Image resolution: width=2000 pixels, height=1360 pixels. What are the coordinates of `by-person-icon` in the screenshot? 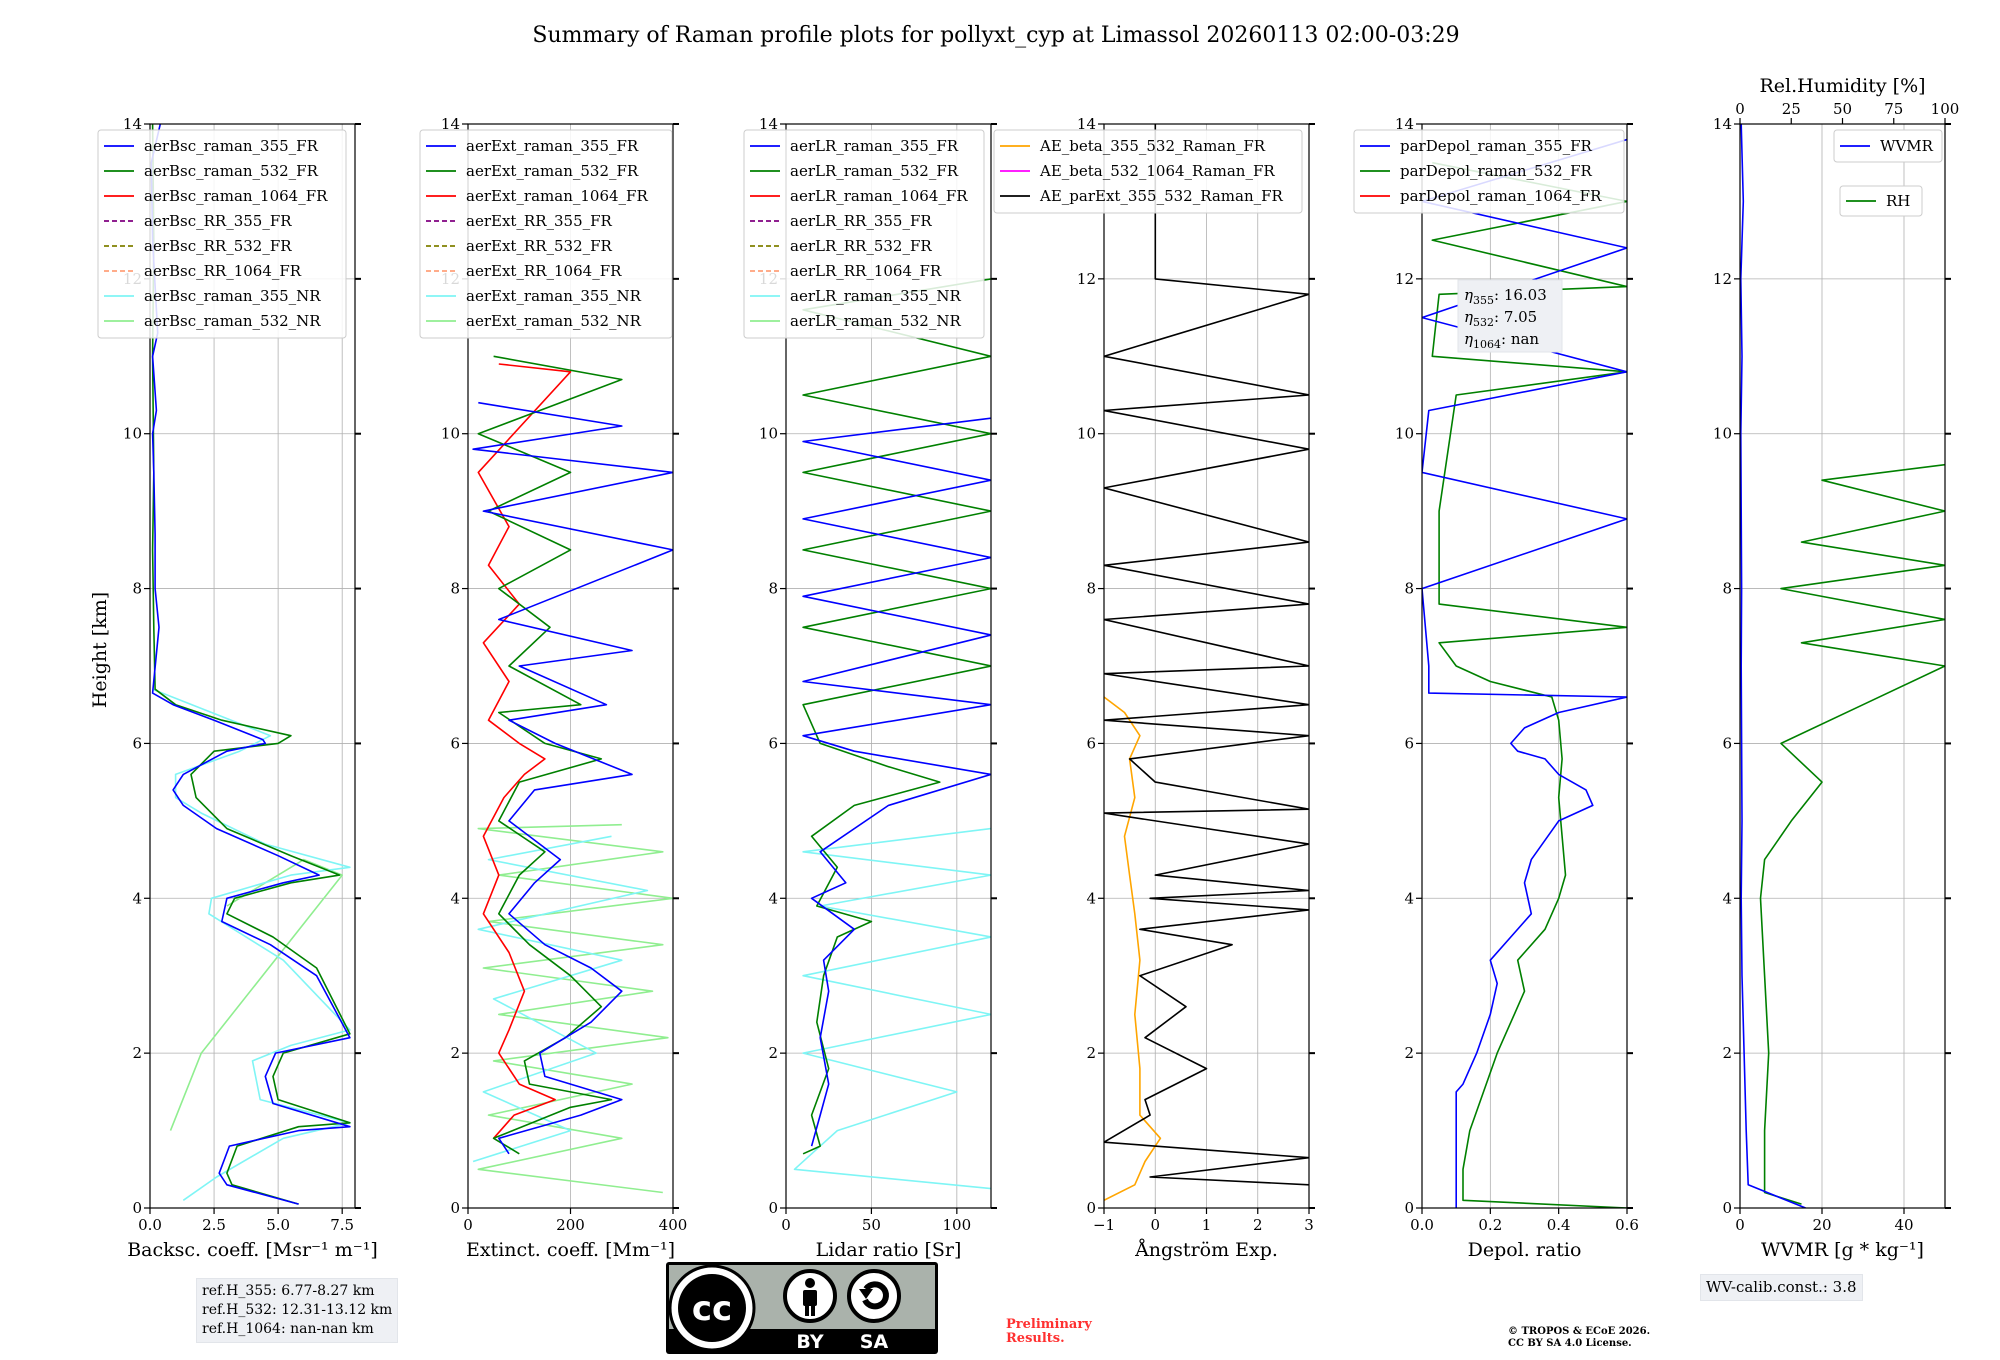 It's located at (810, 1296).